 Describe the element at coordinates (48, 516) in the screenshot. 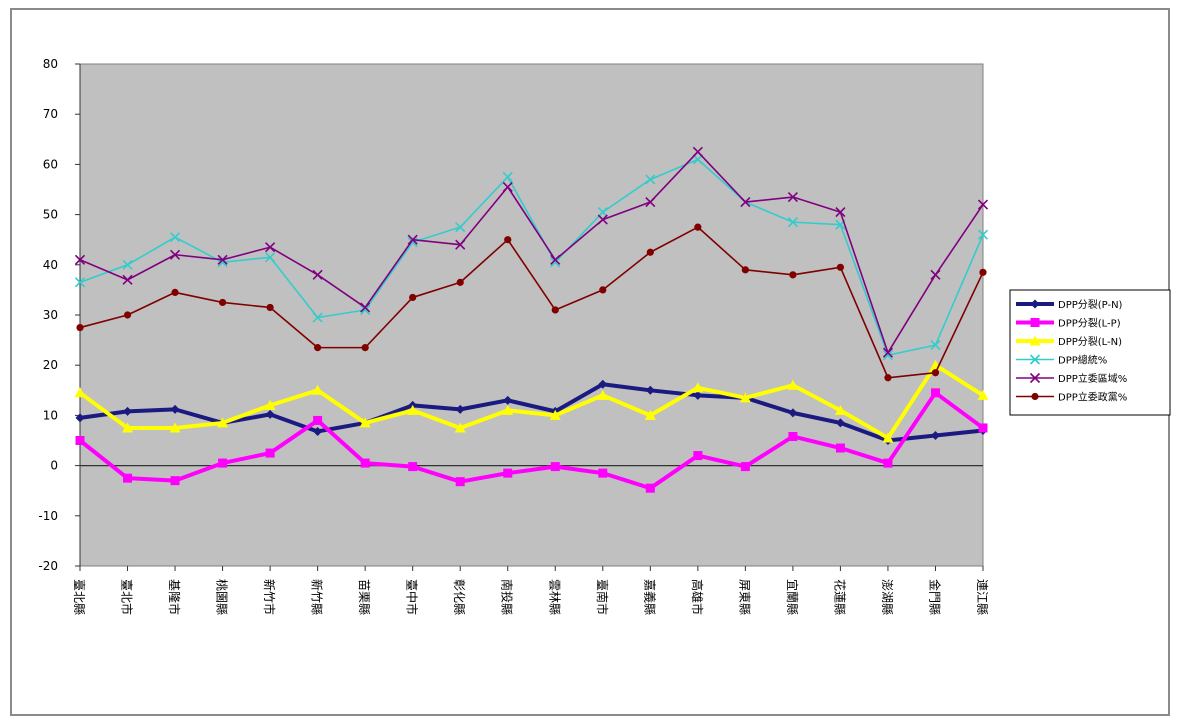

I see `y-tick-label: -10` at that location.